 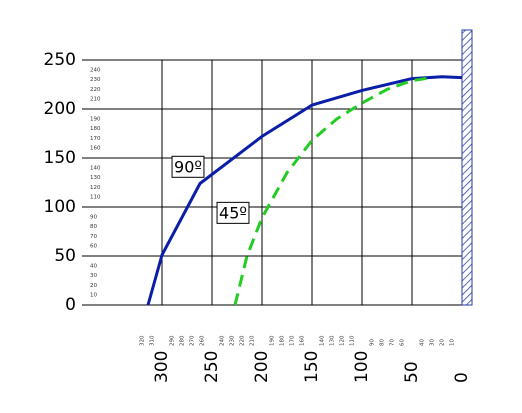 I want to click on x-minor-label: 60, so click(x=403, y=342).